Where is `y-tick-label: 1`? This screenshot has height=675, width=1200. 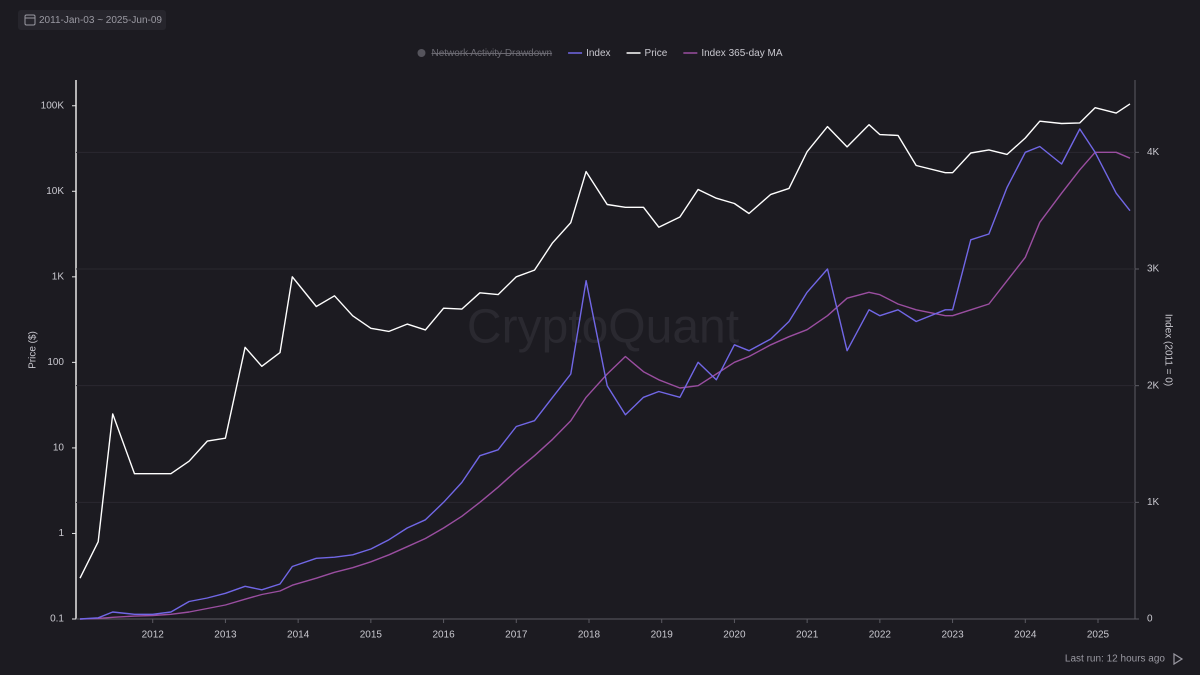
y-tick-label: 1 is located at coordinates (61, 533).